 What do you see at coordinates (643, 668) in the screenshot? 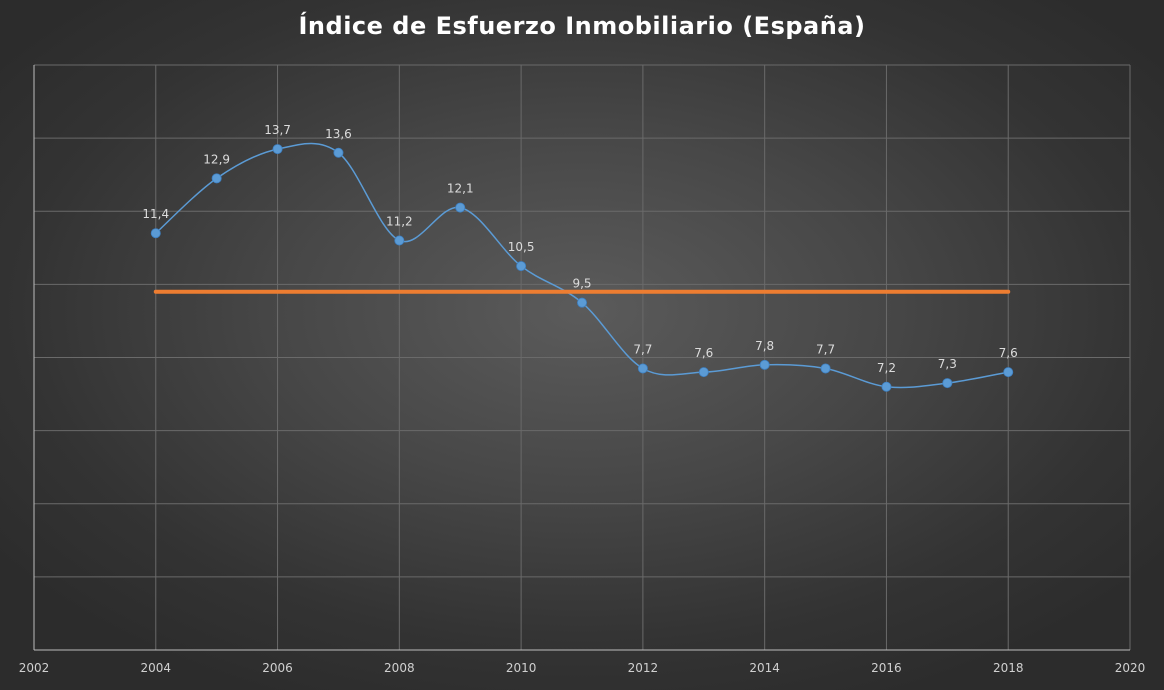
I see `x-tick-label: 2012` at bounding box center [643, 668].